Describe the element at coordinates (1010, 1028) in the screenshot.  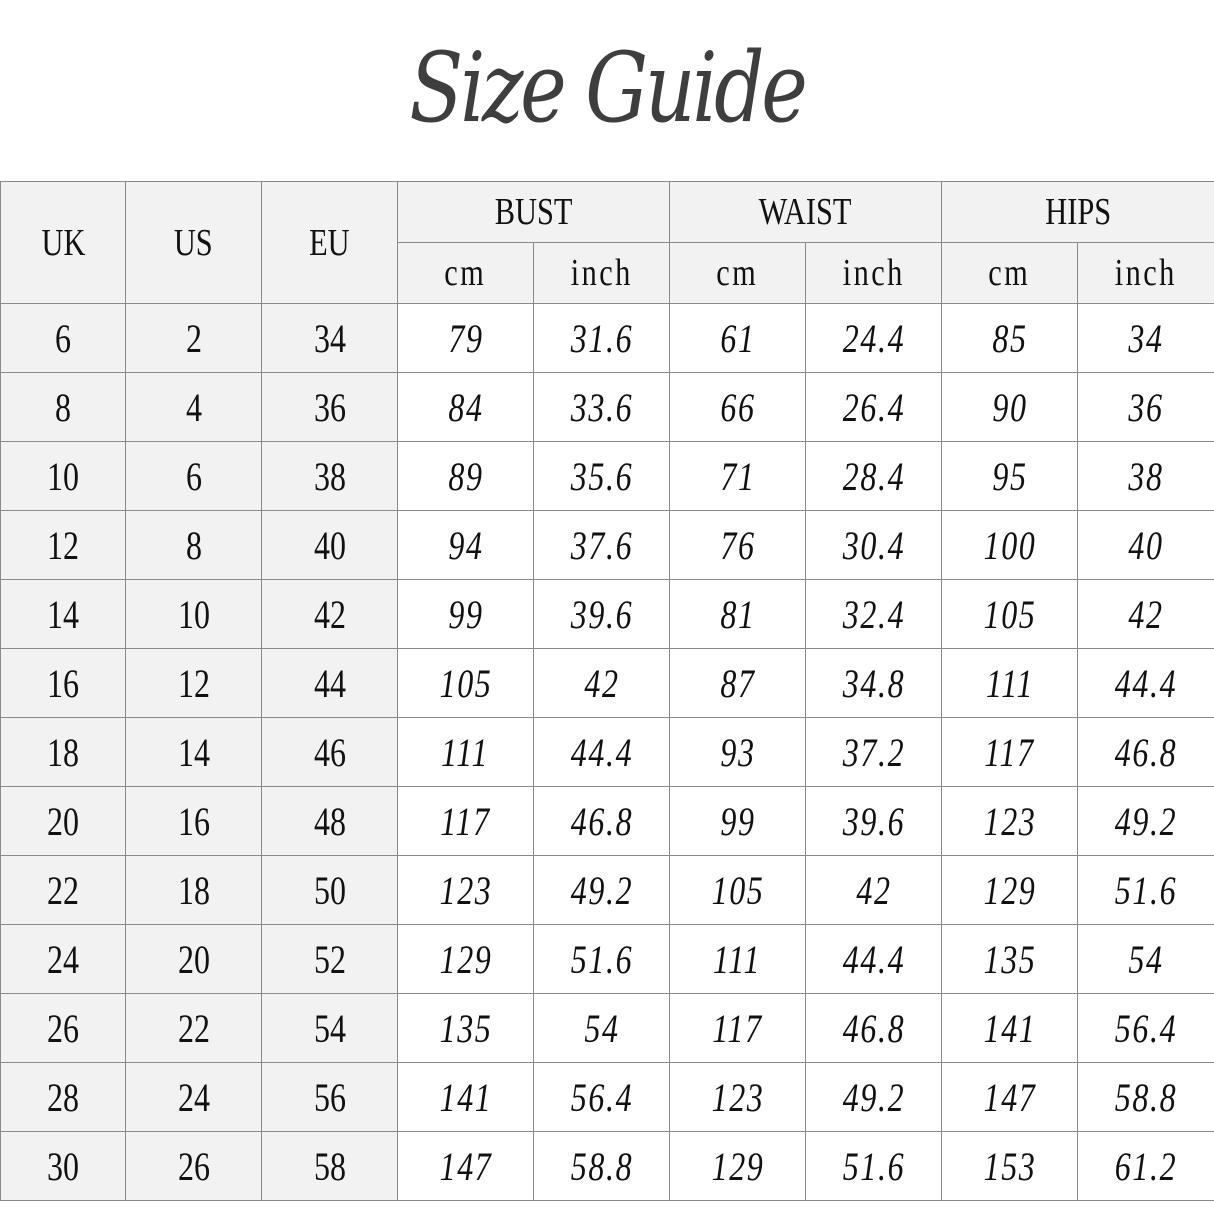
I see `cell-hips-cm: 141` at that location.